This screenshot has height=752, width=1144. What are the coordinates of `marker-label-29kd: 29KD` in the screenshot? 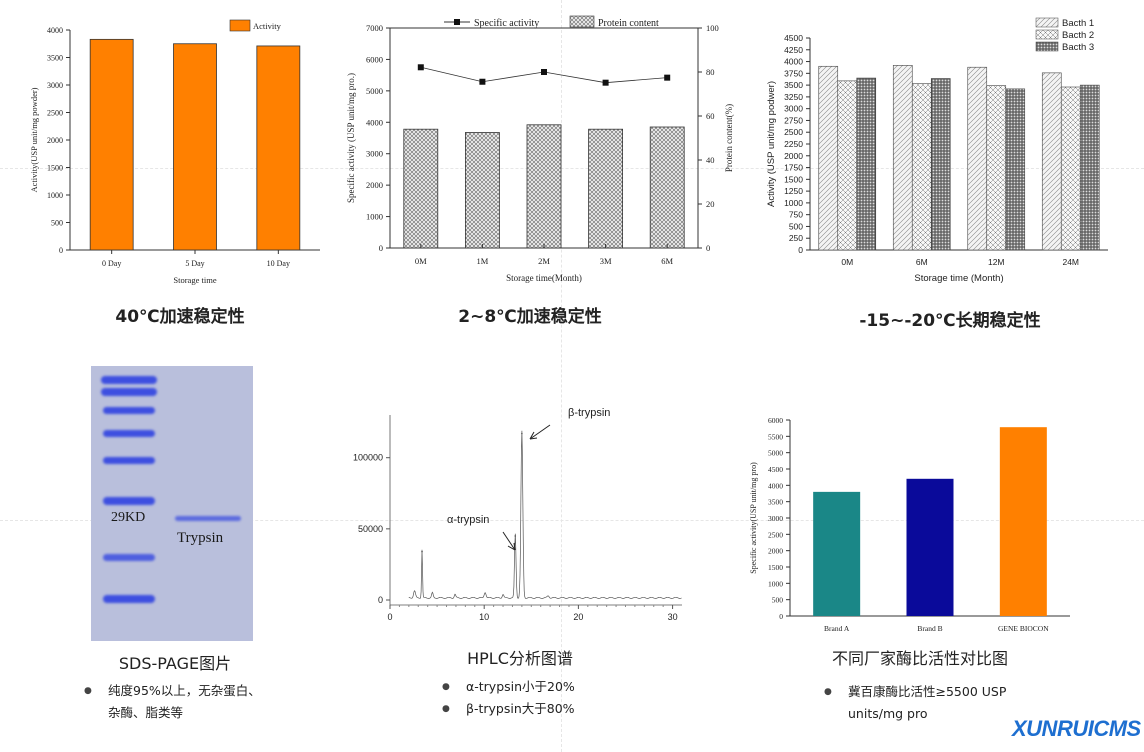 It's located at (128, 517).